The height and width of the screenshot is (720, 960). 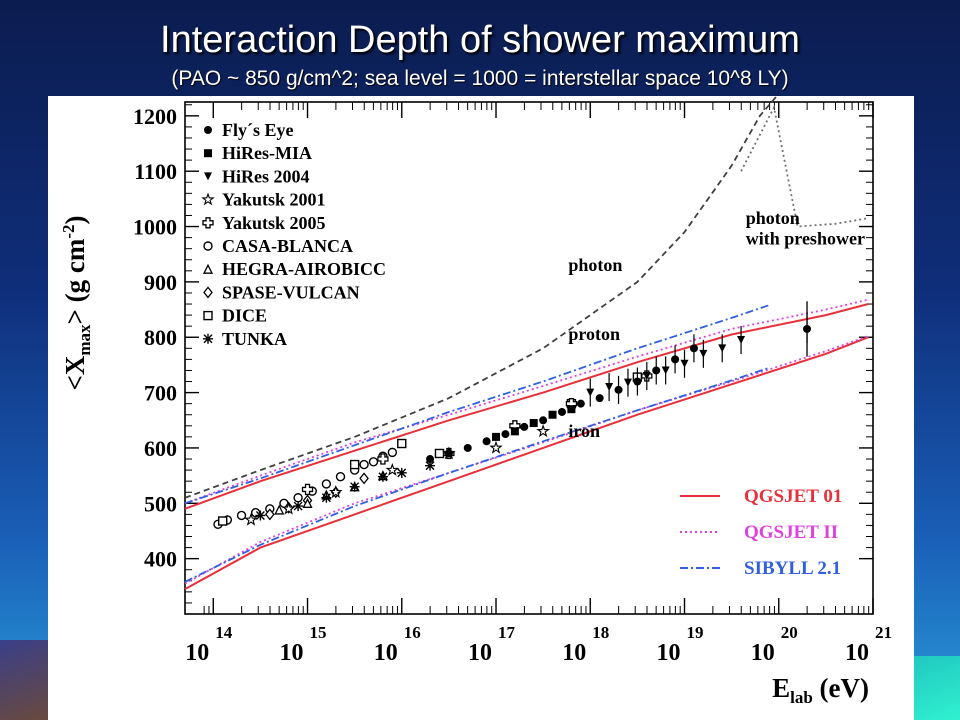 What do you see at coordinates (160, 559) in the screenshot?
I see `y-tick-label: 400` at bounding box center [160, 559].